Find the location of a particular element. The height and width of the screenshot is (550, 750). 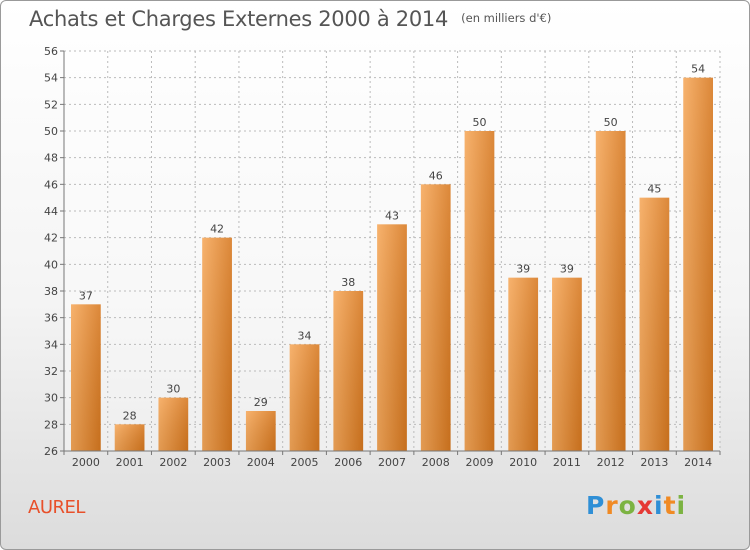

data-label: 34 is located at coordinates (305, 335).